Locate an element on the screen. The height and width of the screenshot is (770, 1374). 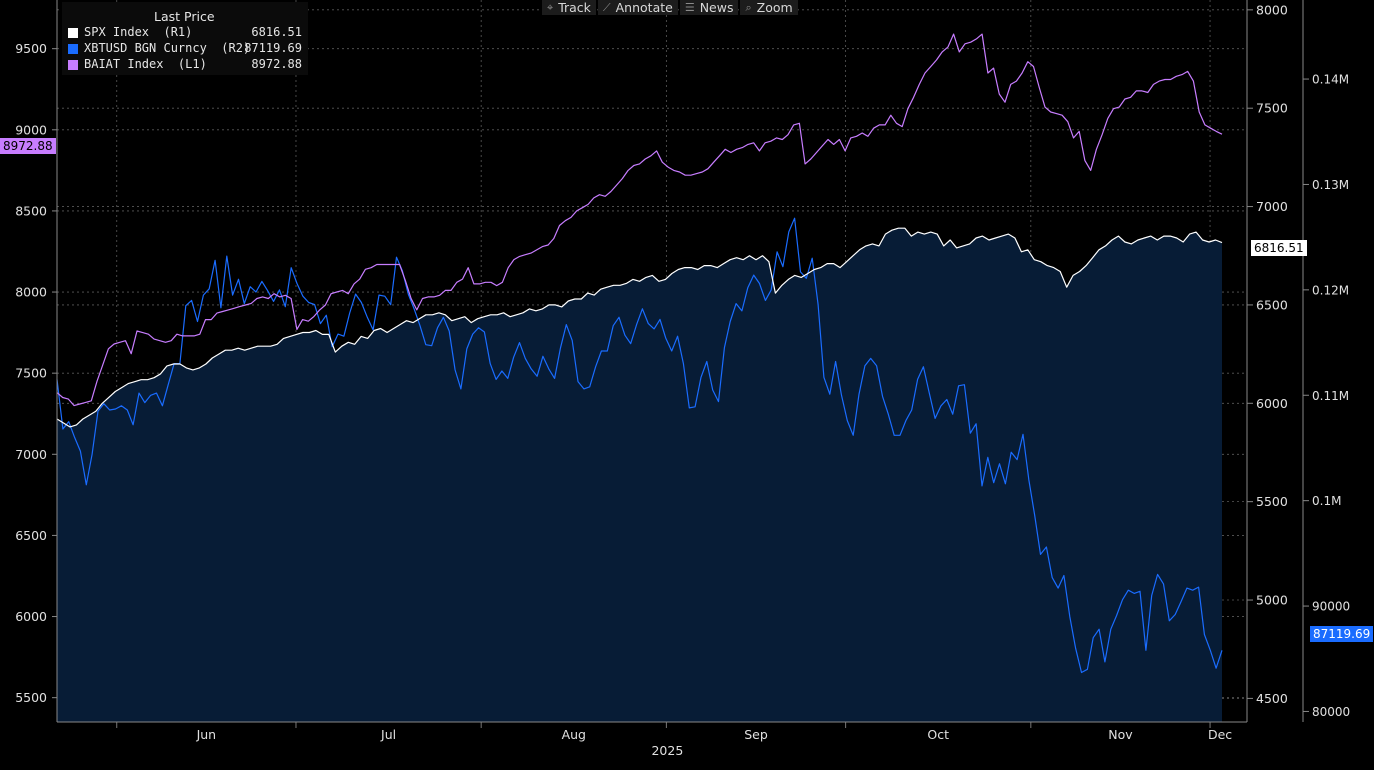
r2-tick-label-4: 0.12M is located at coordinates (1330, 290).